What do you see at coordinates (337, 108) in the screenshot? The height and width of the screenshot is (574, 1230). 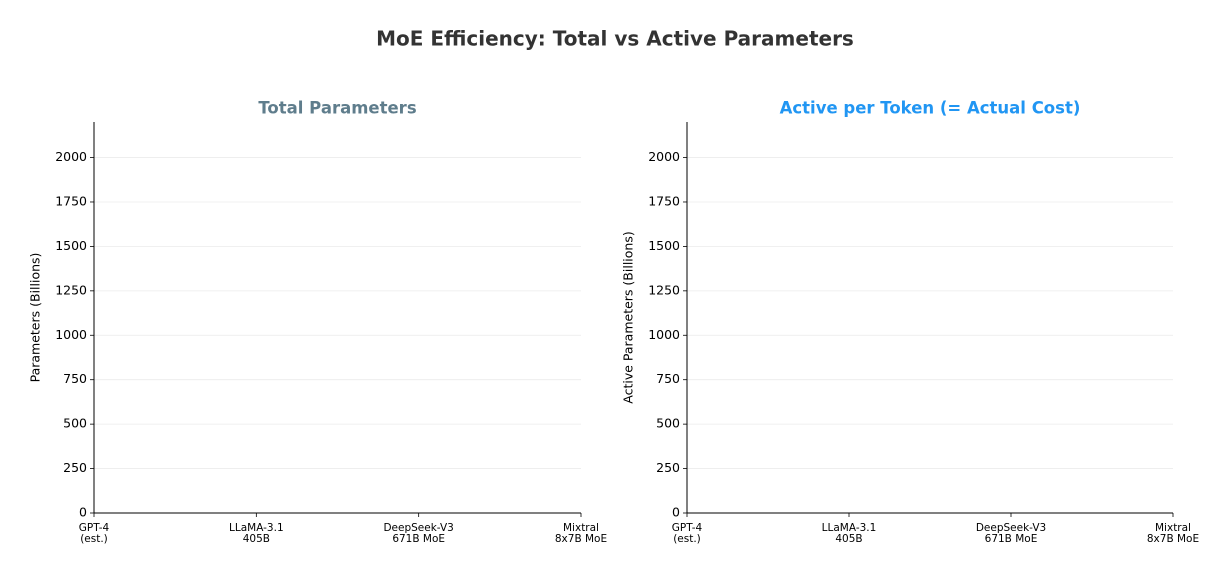 I see `chart-title: Total Parameters` at bounding box center [337, 108].